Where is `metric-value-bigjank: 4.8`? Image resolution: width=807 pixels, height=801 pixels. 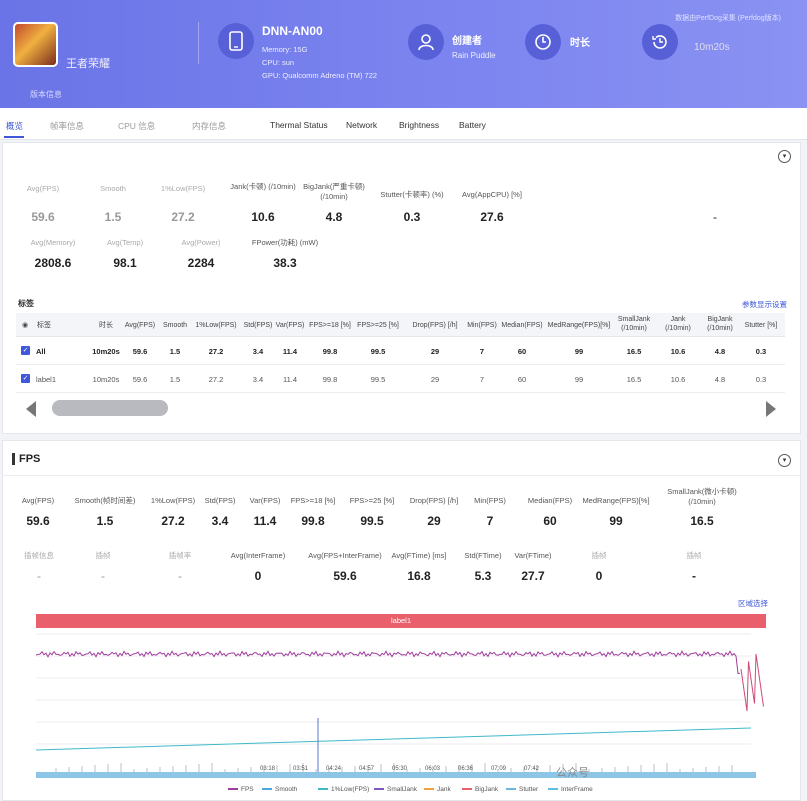 metric-value-bigjank: 4.8 is located at coordinates (334, 217).